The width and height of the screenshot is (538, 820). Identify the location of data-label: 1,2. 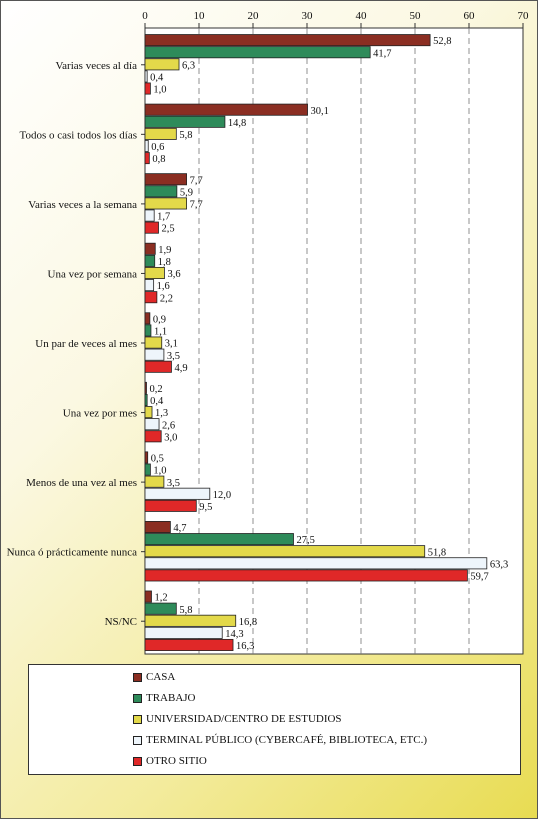
(160, 598).